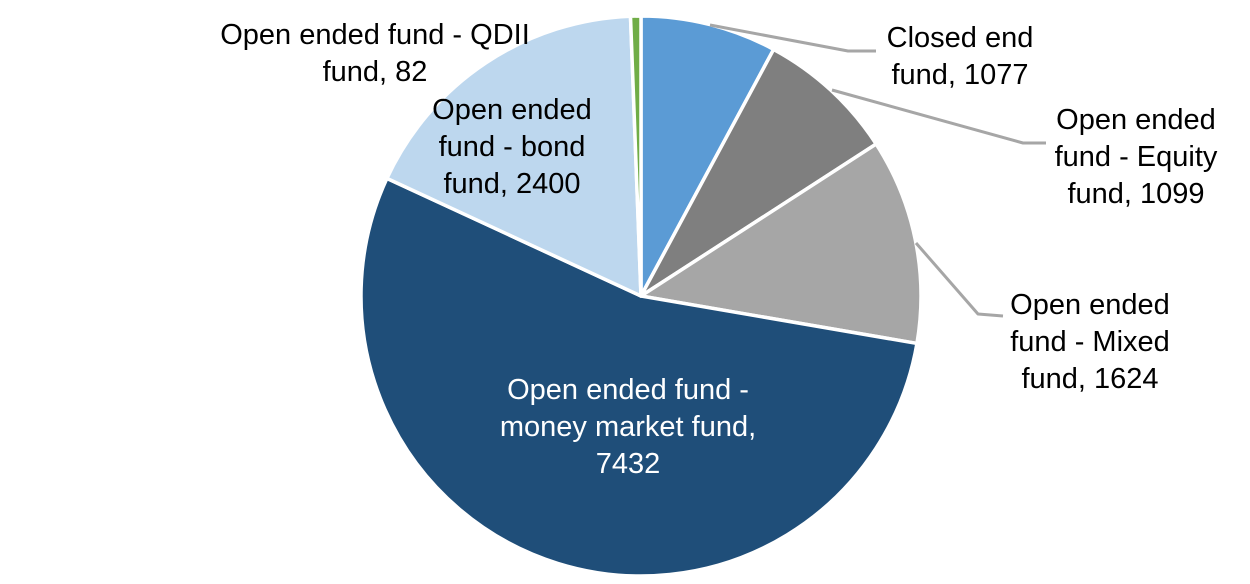 This screenshot has width=1250, height=584. I want to click on data-label-line: fund - Mixed, so click(1090, 342).